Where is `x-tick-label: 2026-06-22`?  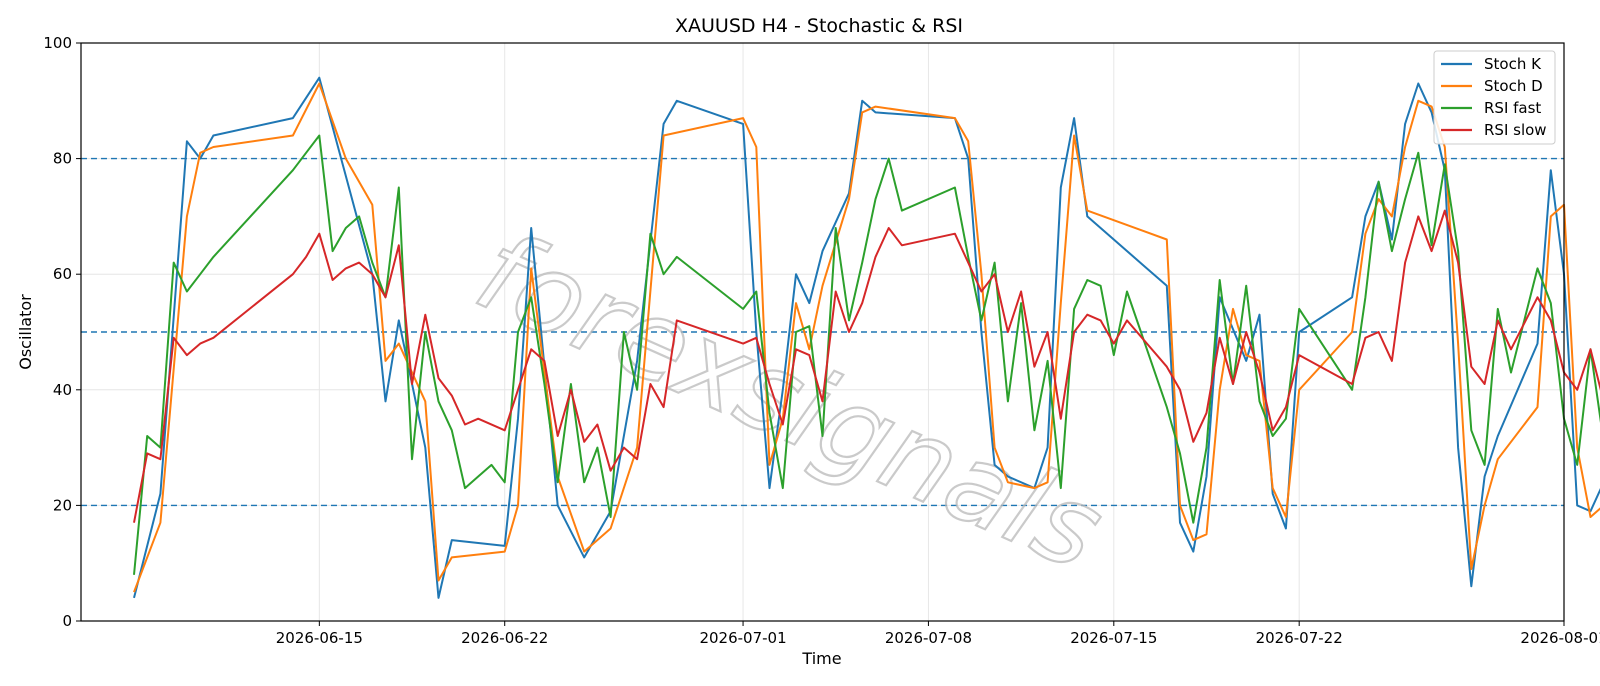
x-tick-label: 2026-06-22 is located at coordinates (504, 638).